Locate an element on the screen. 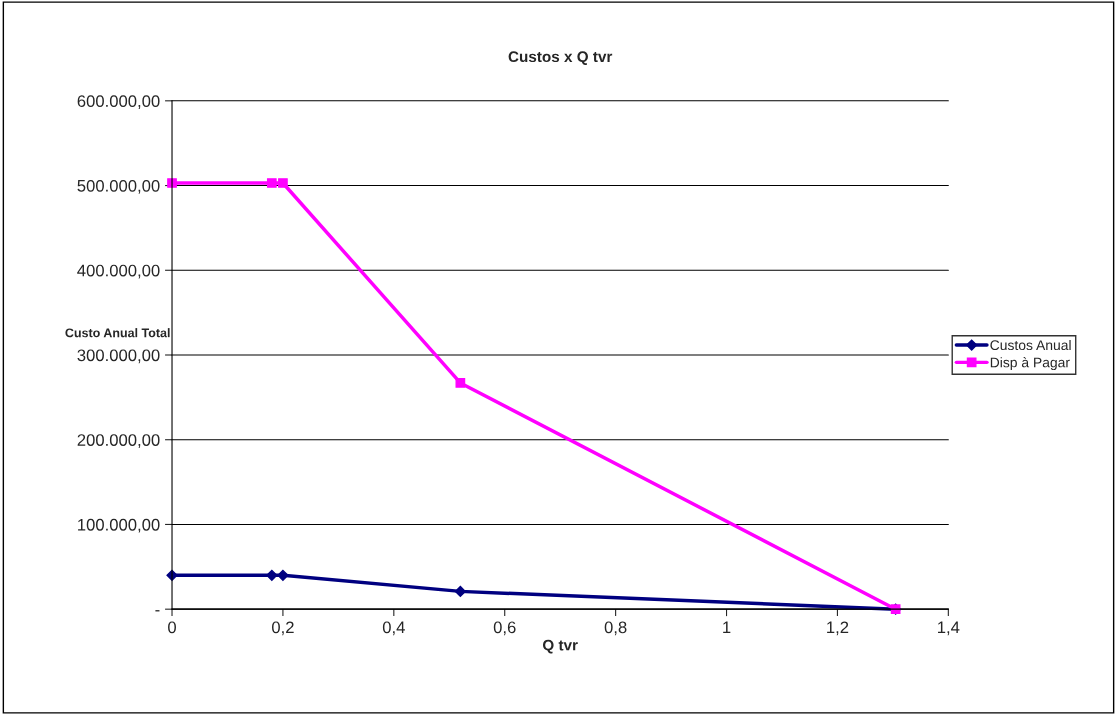 Image resolution: width=1117 pixels, height=715 pixels. y-axis-title: Custo Anual Total is located at coordinates (117, 333).